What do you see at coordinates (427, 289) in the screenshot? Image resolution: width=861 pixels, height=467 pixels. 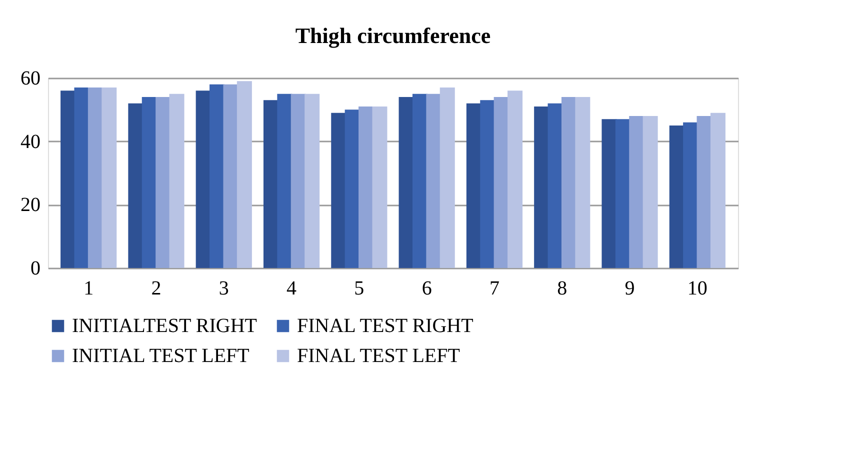 I see `x-tick-label: 6` at bounding box center [427, 289].